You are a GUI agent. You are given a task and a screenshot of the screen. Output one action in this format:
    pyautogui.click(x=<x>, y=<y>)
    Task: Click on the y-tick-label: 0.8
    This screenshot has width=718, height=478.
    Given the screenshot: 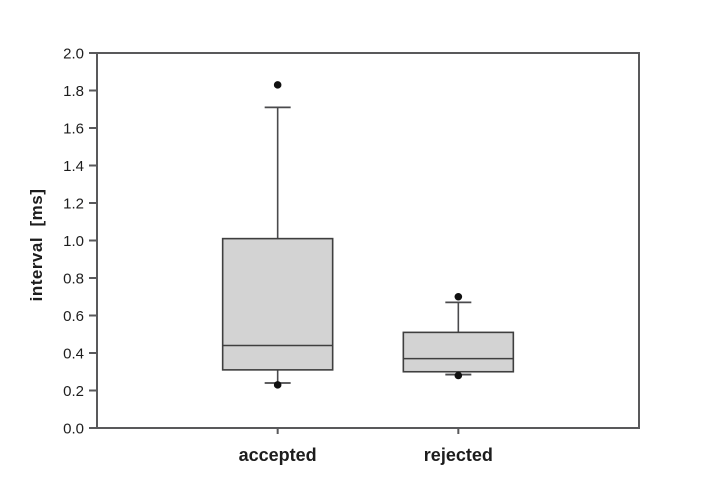 What is the action you would take?
    pyautogui.click(x=73, y=278)
    